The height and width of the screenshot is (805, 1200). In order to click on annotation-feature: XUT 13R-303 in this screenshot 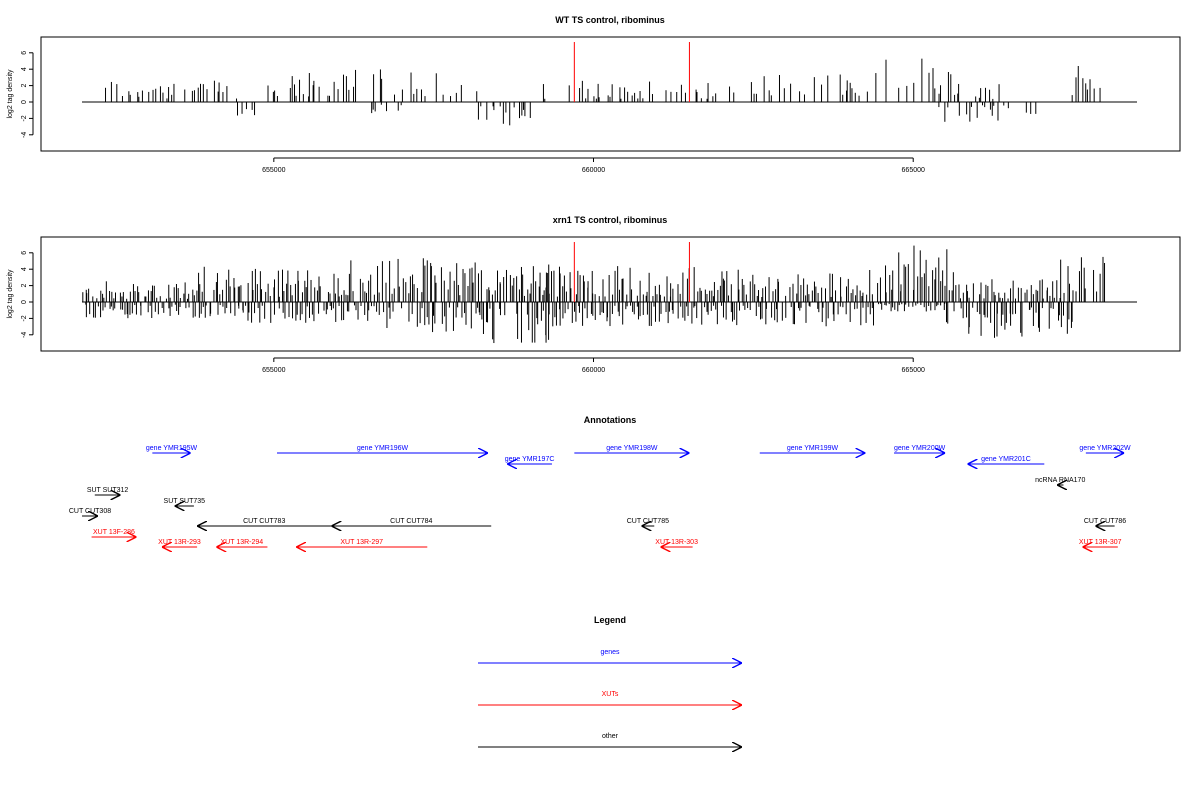, I will do `click(676, 543)`.